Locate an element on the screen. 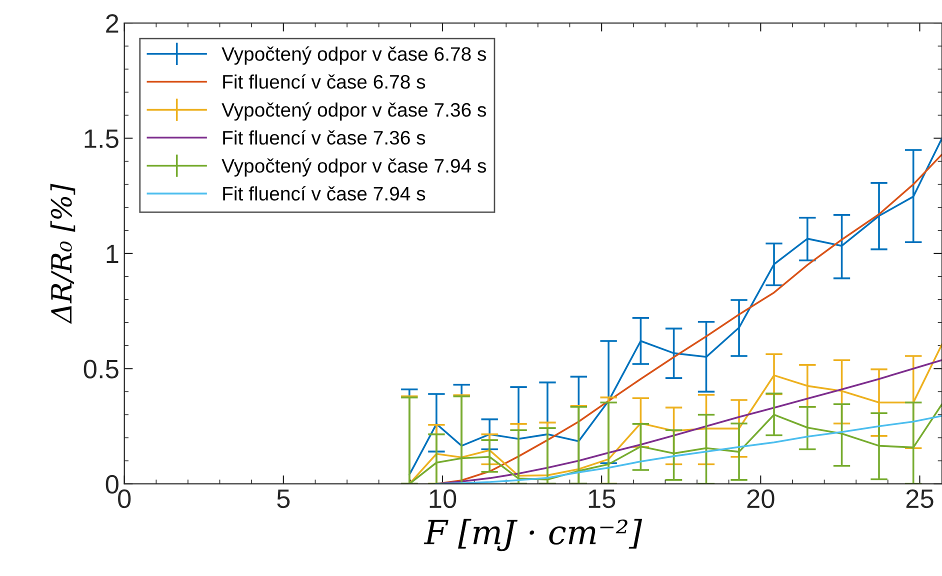  y-axis-title: ΔR/R₀ [%] is located at coordinates (63, 254).